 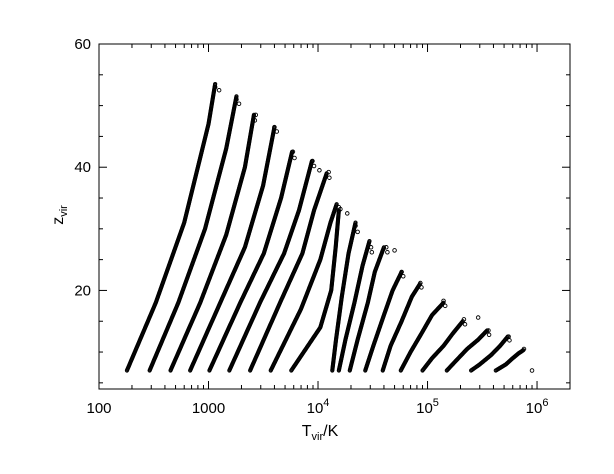 I want to click on y-axis-label: zvir, so click(x=60, y=215).